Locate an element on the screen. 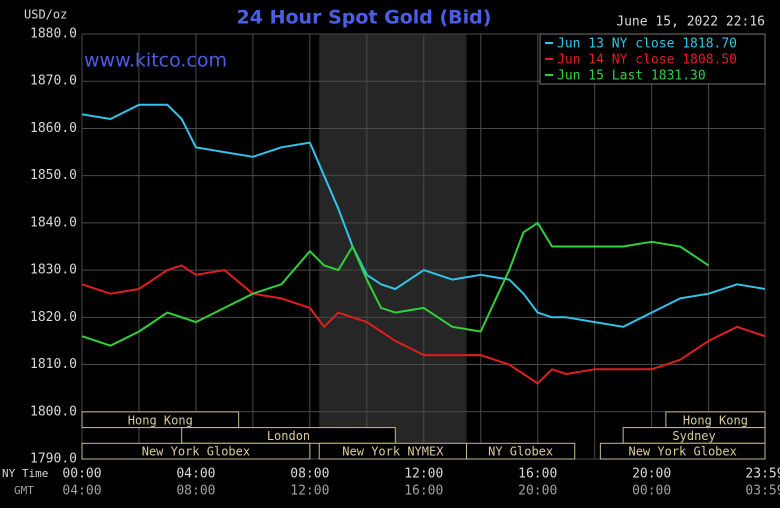 The height and width of the screenshot is (508, 780). y-tick-label: 1860.0 is located at coordinates (53, 128).